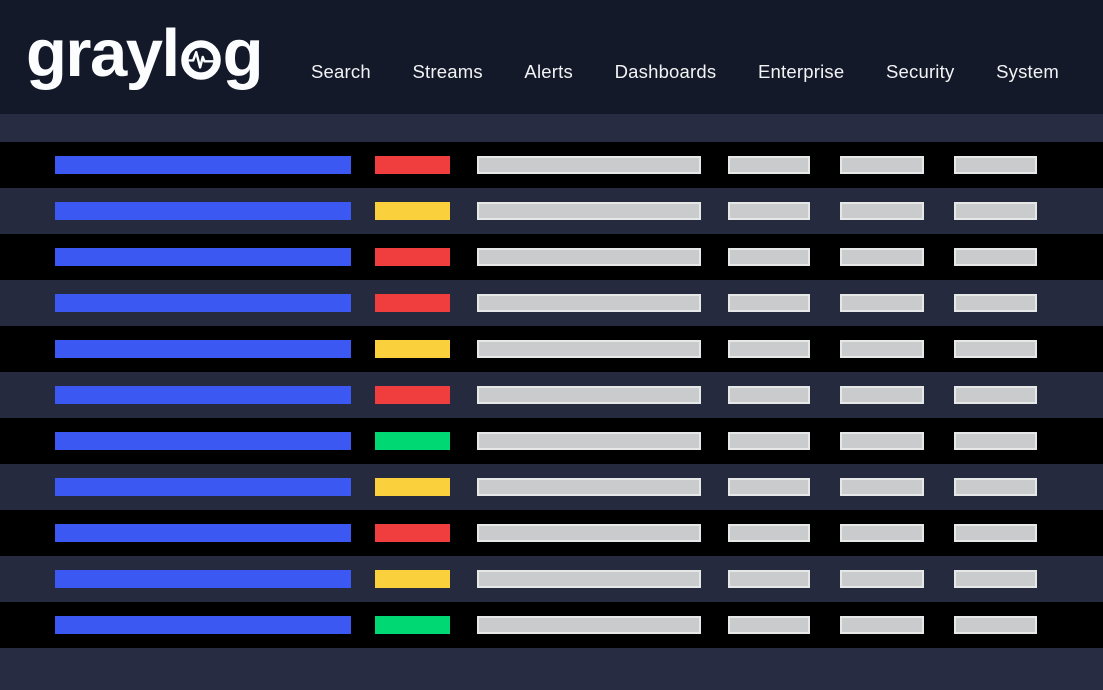  I want to click on logo-text-right: g, so click(243, 53).